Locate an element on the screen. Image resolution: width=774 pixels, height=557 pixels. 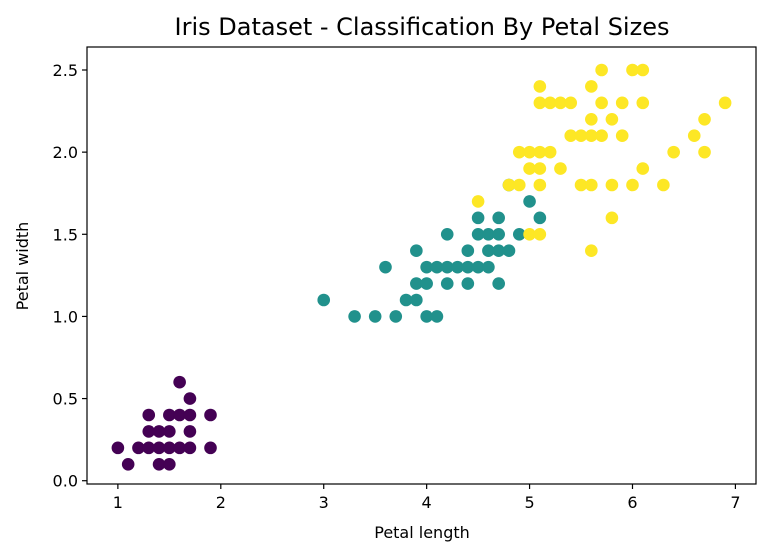
y-tick-label: 0.0 is located at coordinates (65, 481).